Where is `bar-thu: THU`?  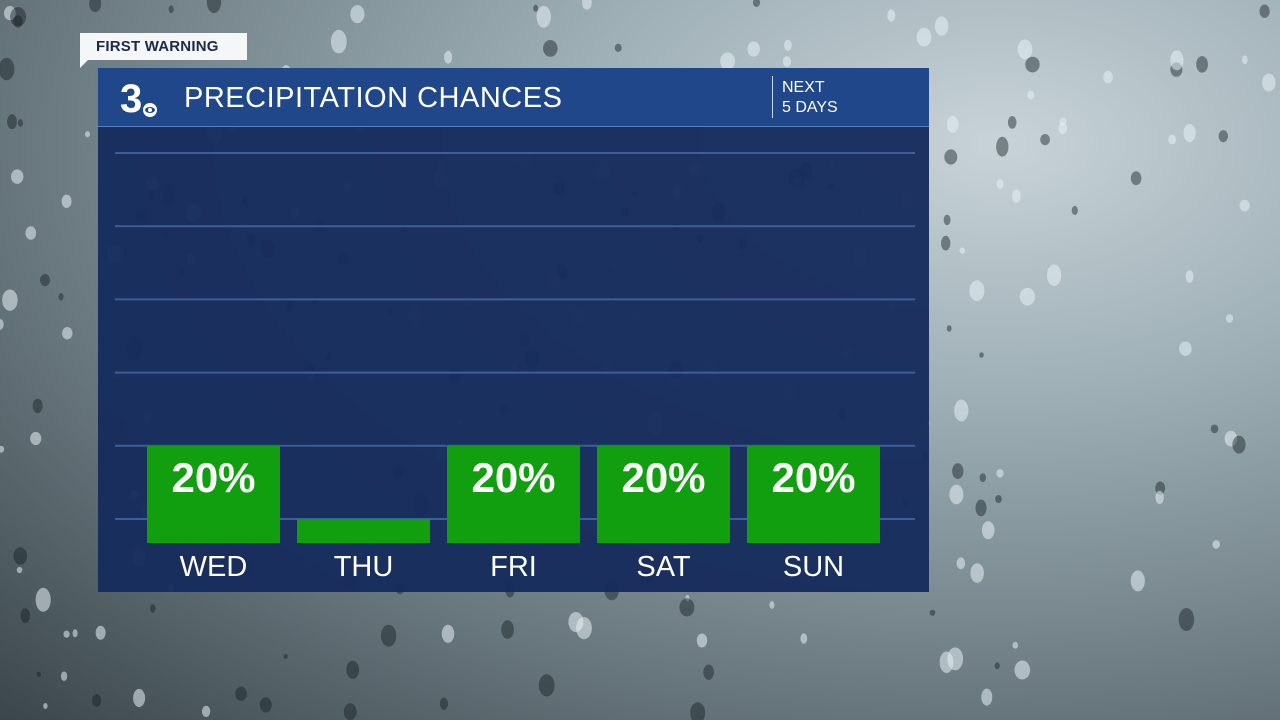
bar-thu: THU is located at coordinates (363, 551).